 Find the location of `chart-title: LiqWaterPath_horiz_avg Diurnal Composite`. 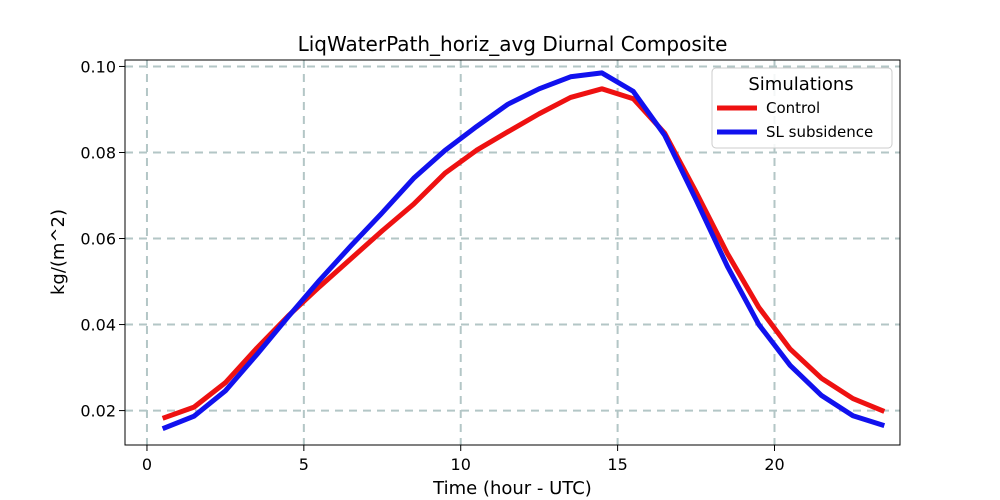

chart-title: LiqWaterPath_horiz_avg Diurnal Composite is located at coordinates (513, 44).